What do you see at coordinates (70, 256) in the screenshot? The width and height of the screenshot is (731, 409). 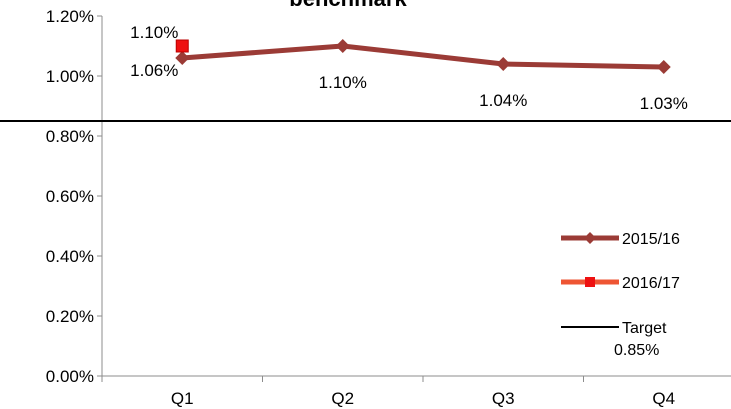 I see `y-tick-label: 0.40%` at bounding box center [70, 256].